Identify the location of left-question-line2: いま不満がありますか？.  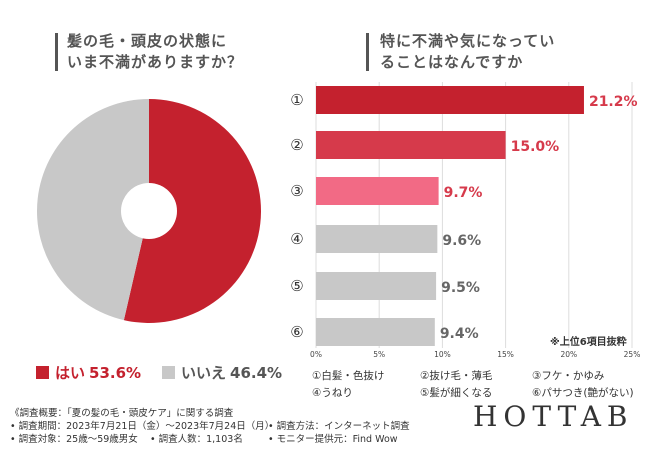
(155, 62).